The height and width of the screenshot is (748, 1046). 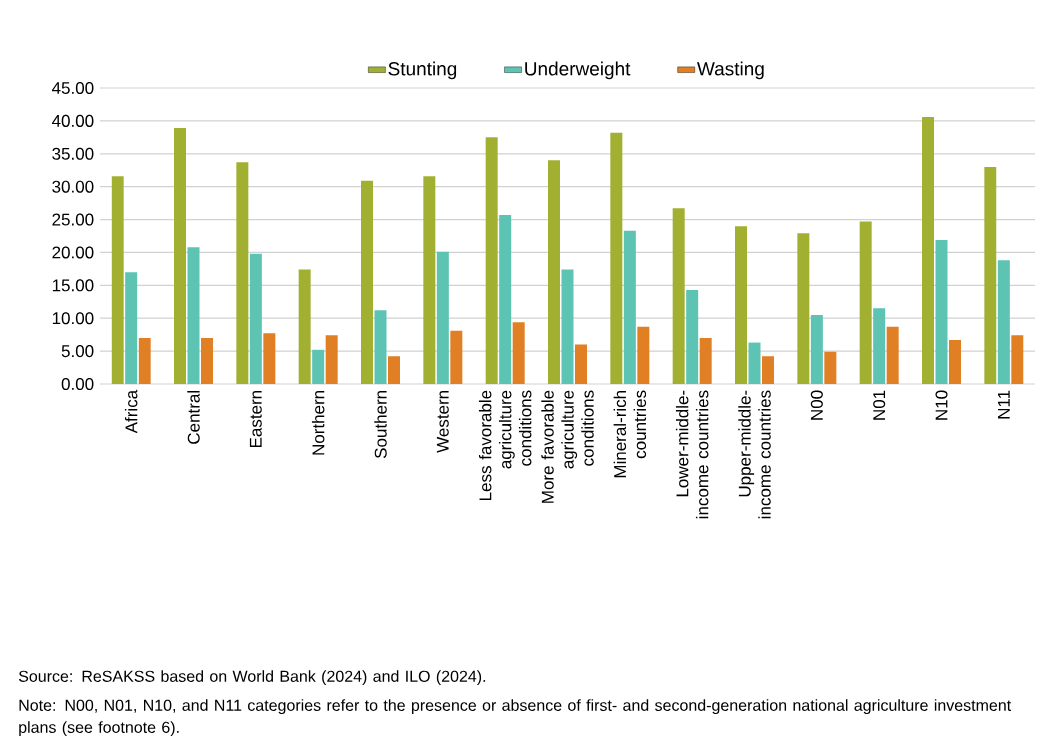 What do you see at coordinates (442, 421) in the screenshot?
I see `x-tick-label: Western` at bounding box center [442, 421].